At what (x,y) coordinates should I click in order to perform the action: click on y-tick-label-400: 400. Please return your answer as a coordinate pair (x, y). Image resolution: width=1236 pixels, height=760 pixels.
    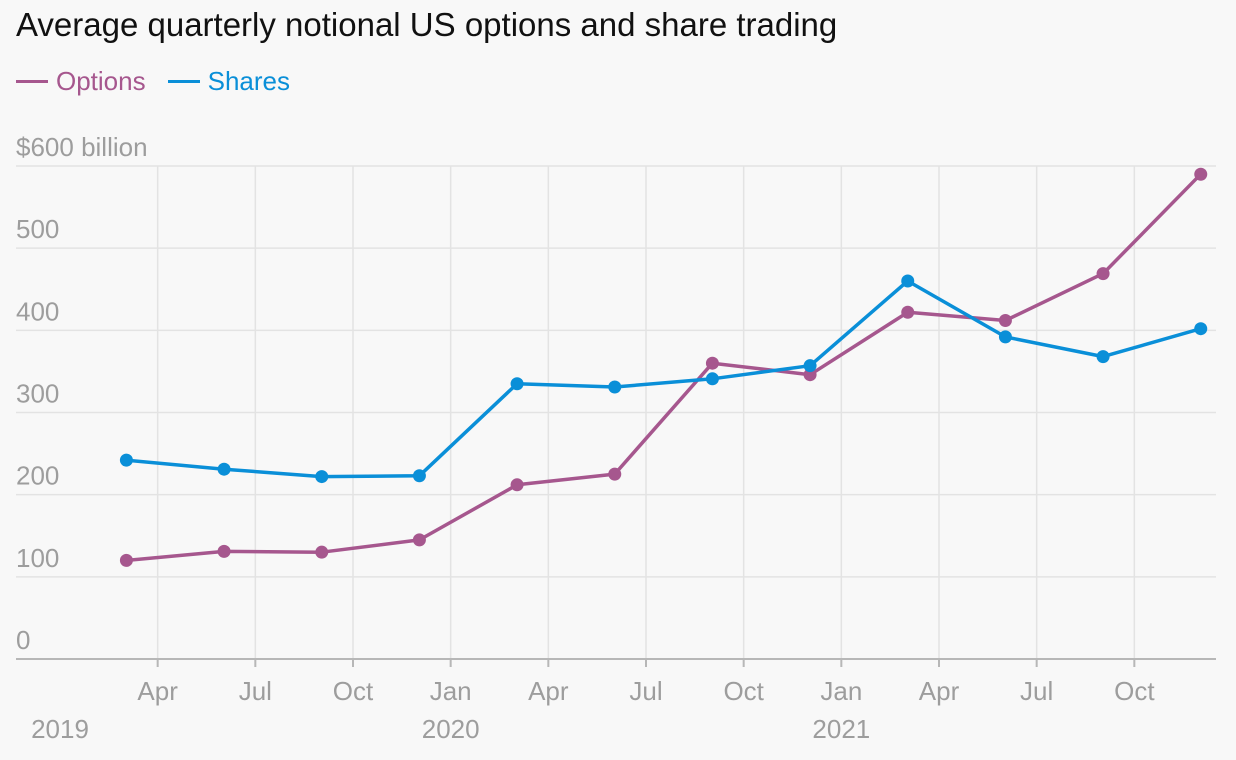
    Looking at the image, I should click on (37, 311).